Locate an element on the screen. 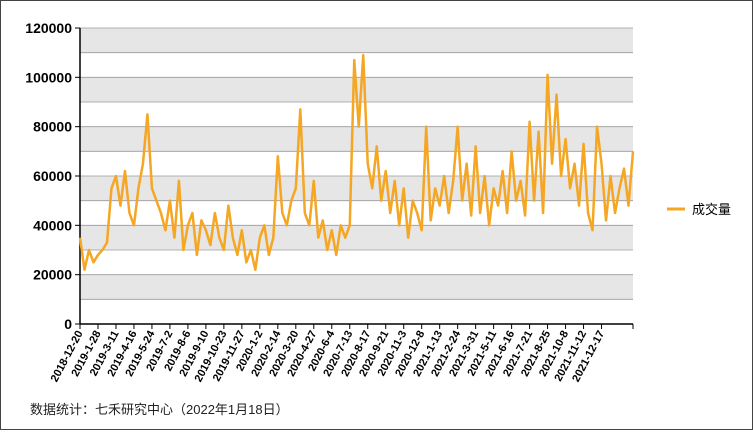 This screenshot has width=753, height=435. legend-label: 成交量 is located at coordinates (711, 209).